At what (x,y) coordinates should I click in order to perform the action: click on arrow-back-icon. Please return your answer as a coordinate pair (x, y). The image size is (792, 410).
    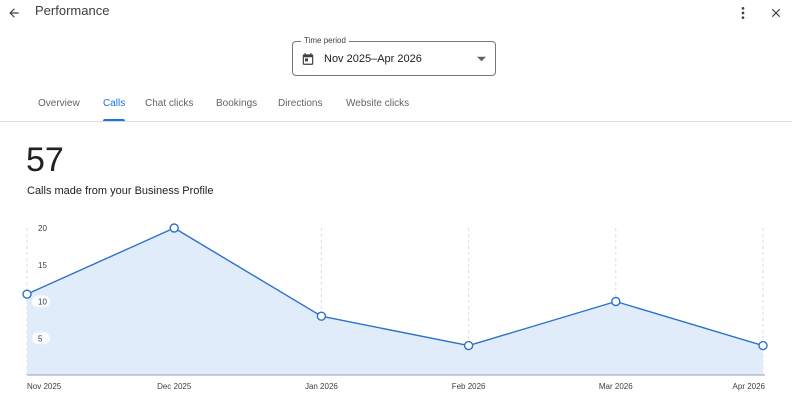
    Looking at the image, I should click on (14, 13).